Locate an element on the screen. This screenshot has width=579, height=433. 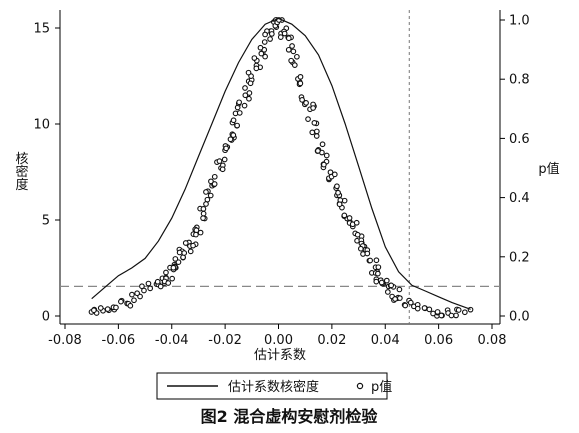
legend-pvalue-label: p值 is located at coordinates (381, 387).